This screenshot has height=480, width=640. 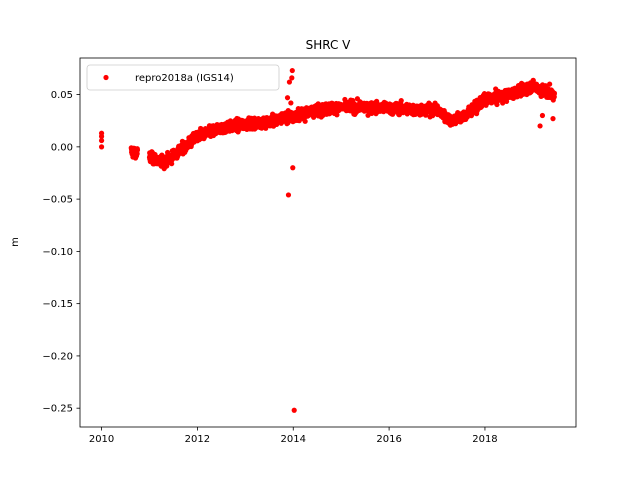 I want to click on x-tick-label: 2016, so click(x=388, y=439).